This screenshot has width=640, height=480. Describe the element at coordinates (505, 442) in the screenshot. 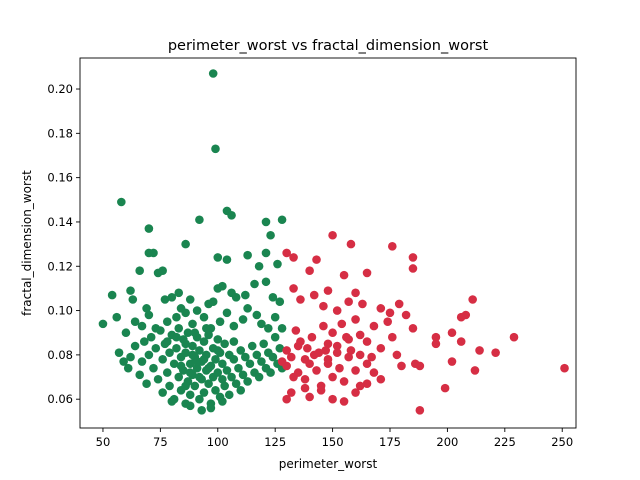

I see `x-tick-label: 225` at that location.